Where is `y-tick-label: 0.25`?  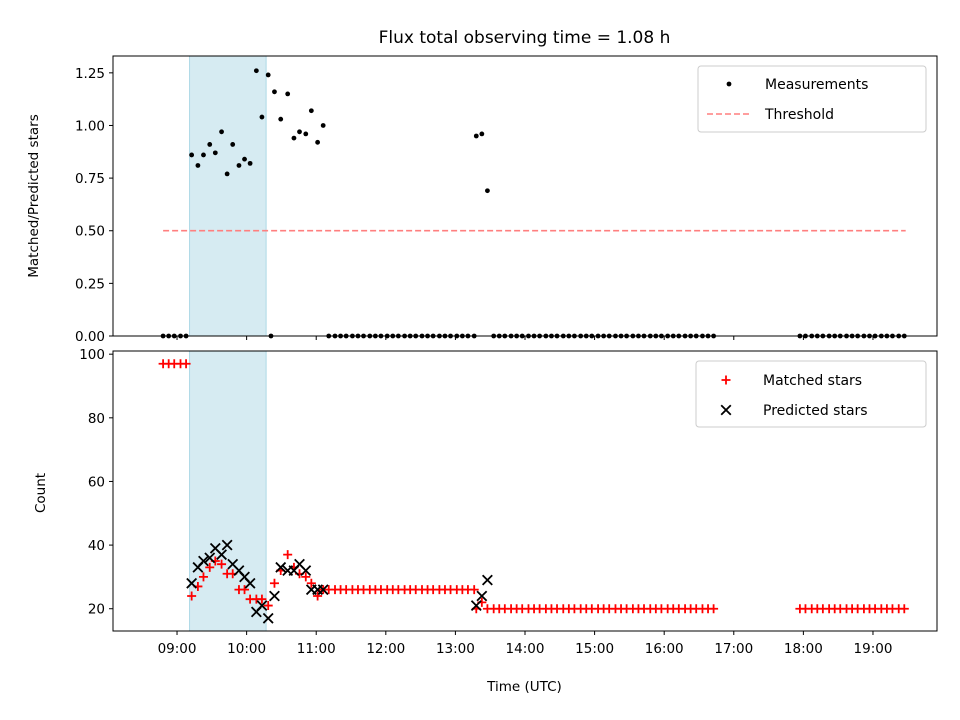
y-tick-label: 0.25 is located at coordinates (90, 284).